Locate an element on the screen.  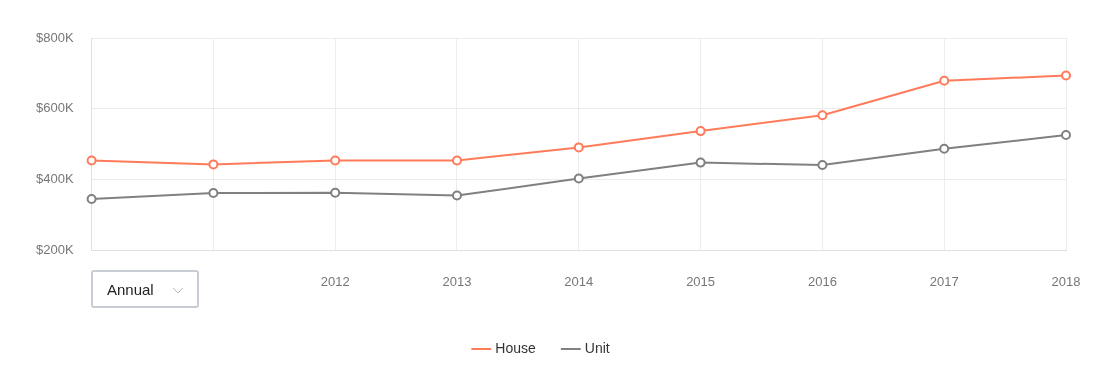
x-tick-label: 2013 is located at coordinates (457, 281).